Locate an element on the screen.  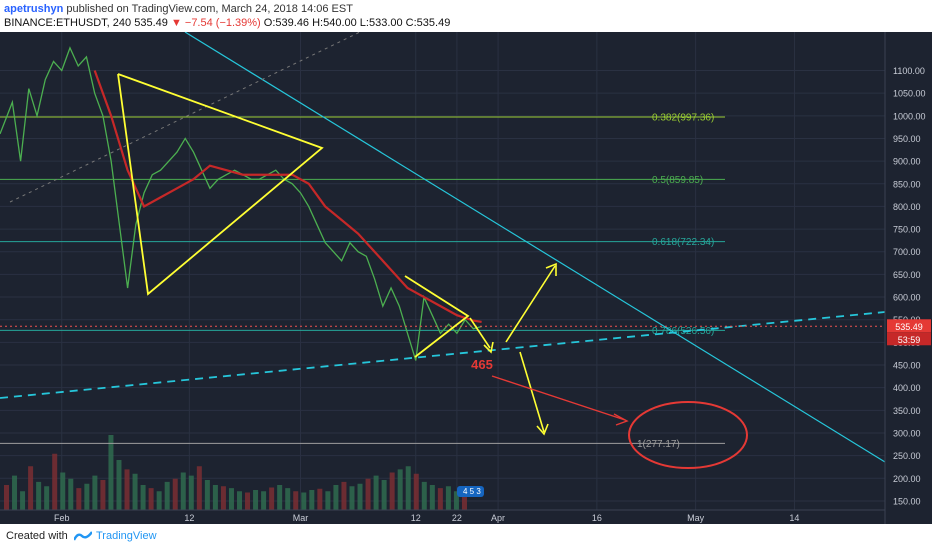
countdown-label: 53:59 is located at coordinates (909, 340).